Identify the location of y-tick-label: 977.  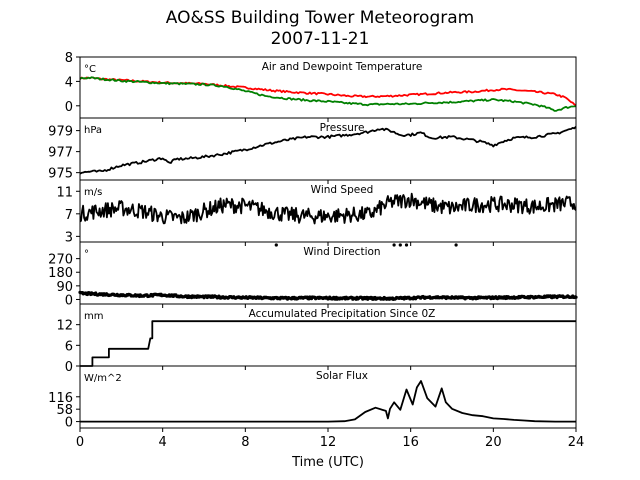
(60, 153).